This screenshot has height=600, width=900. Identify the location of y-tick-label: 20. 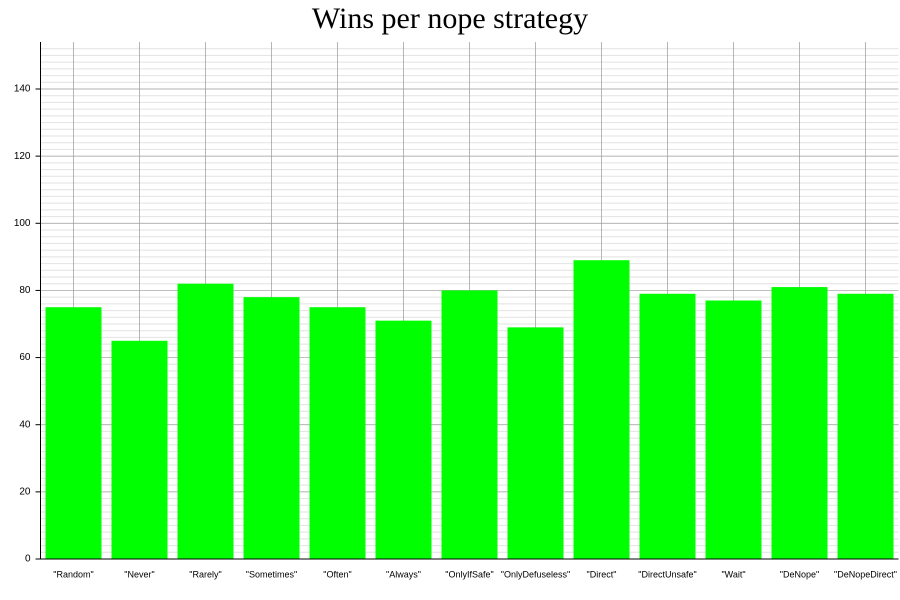
(25, 491).